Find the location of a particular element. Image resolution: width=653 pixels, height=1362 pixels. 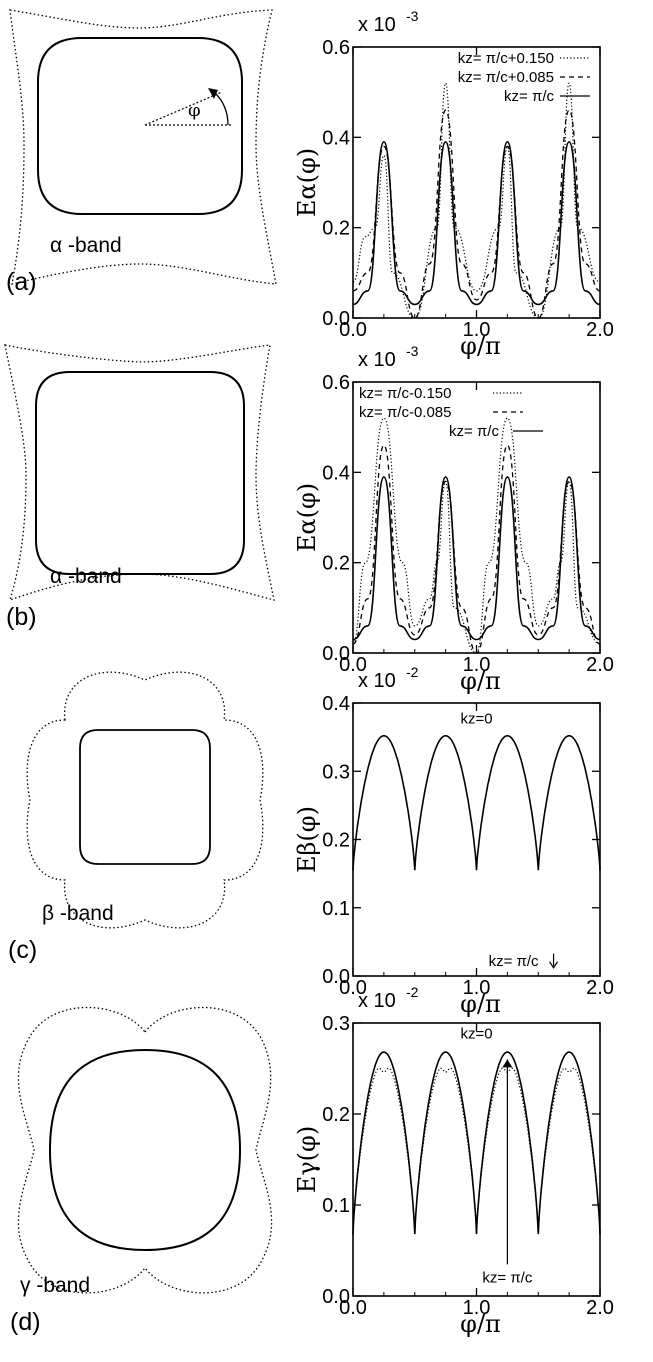

gamma-outer-contour is located at coordinates (145, 1150).